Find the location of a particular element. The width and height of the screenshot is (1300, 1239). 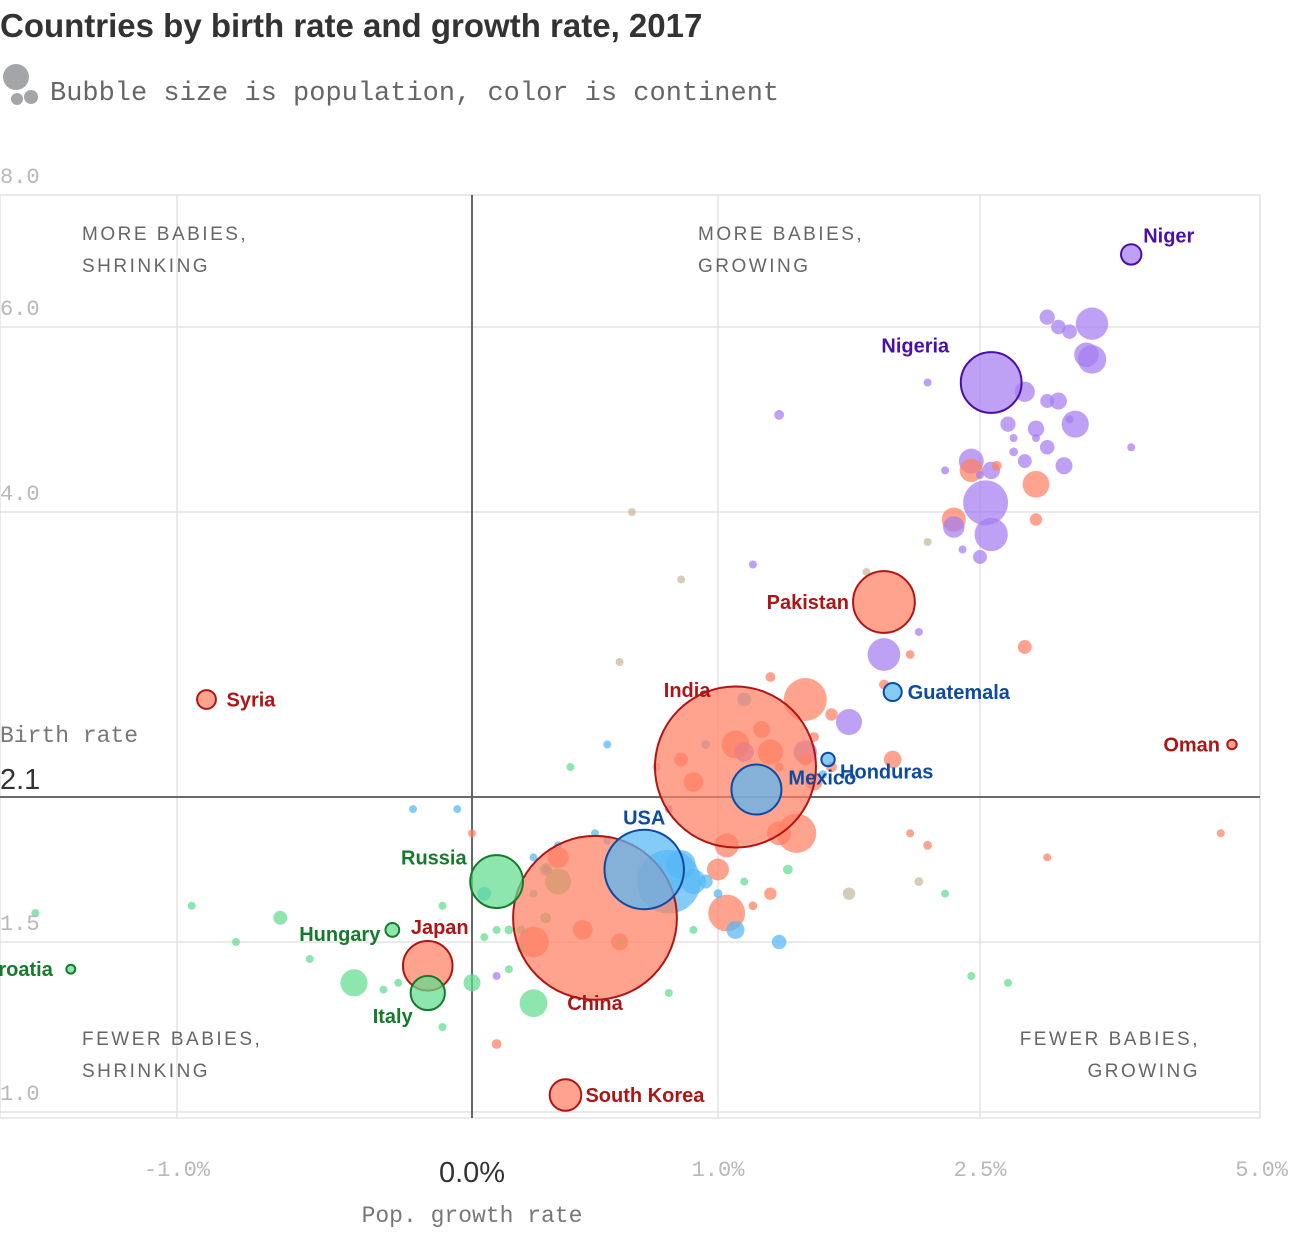

y-tick-label: 8.0 is located at coordinates (20, 177).